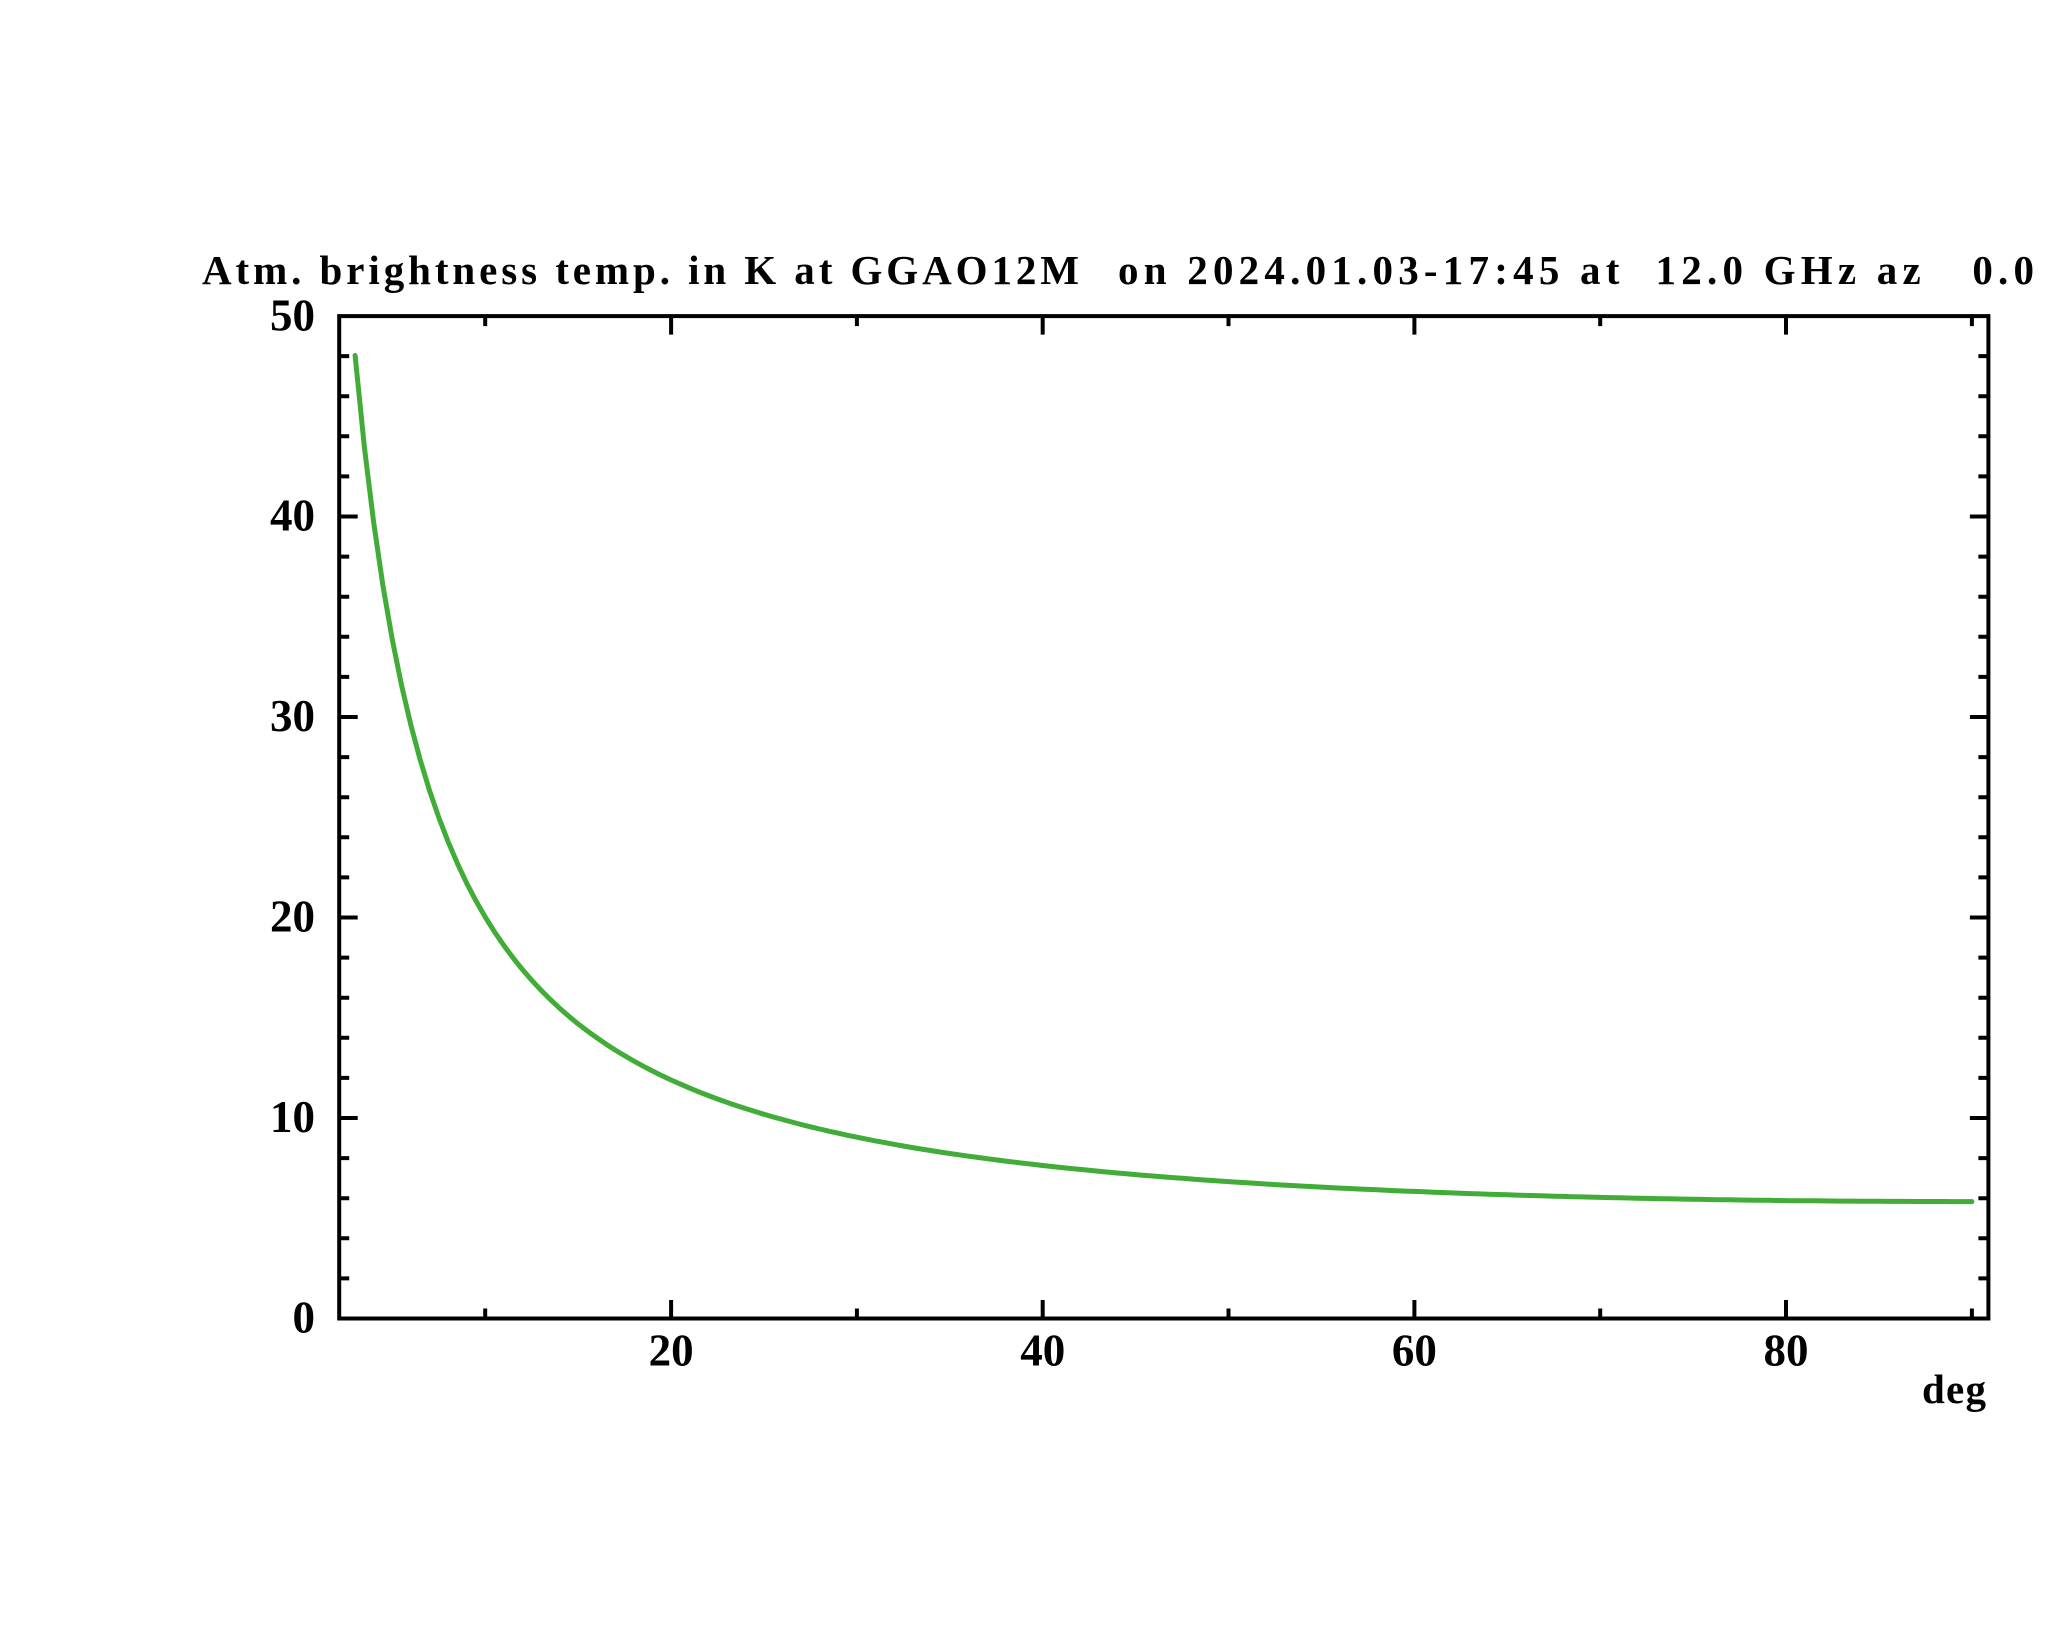  What do you see at coordinates (292, 1117) in the screenshot?
I see `svg-text: 10` at bounding box center [292, 1117].